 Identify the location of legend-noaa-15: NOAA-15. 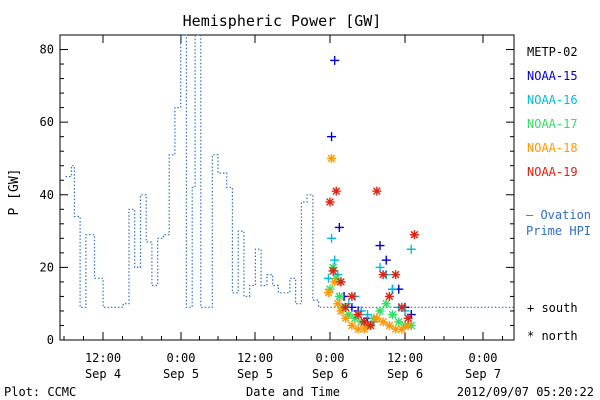
(552, 76).